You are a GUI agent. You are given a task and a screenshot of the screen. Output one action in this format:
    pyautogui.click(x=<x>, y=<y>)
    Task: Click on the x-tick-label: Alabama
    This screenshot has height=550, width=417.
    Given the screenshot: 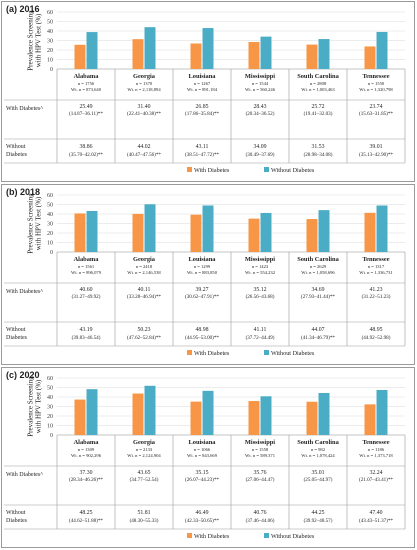 What is the action you would take?
    pyautogui.click(x=87, y=442)
    